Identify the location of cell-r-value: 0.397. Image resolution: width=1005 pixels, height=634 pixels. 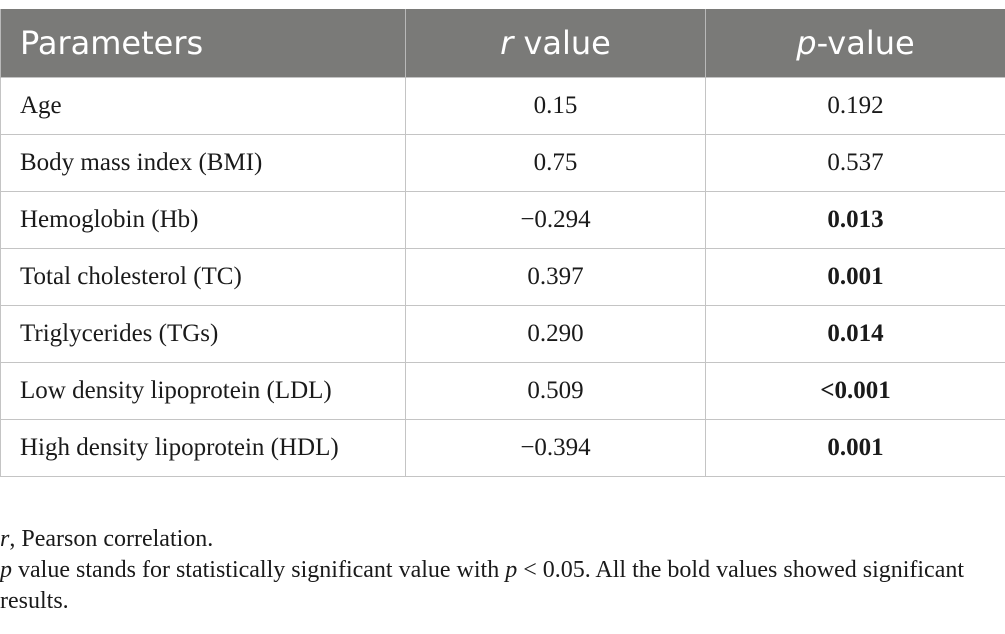
(555, 277).